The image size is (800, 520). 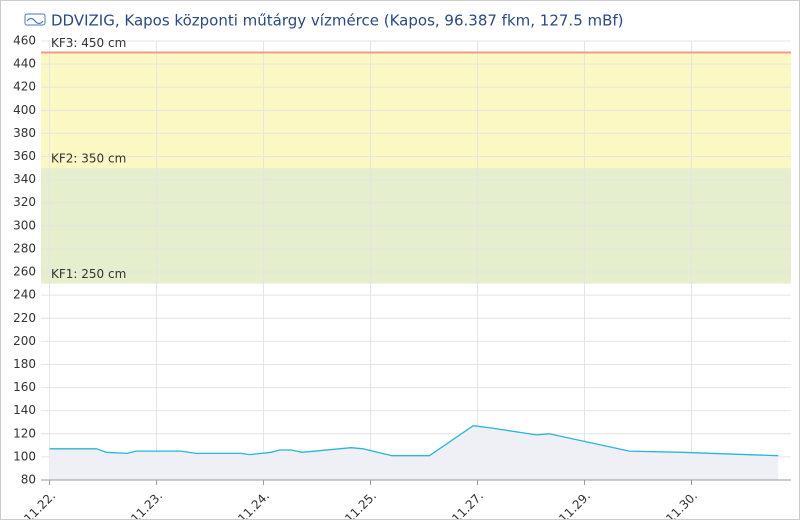 What do you see at coordinates (360, 504) in the screenshot?
I see `x-tick-label: 11.25.` at bounding box center [360, 504].